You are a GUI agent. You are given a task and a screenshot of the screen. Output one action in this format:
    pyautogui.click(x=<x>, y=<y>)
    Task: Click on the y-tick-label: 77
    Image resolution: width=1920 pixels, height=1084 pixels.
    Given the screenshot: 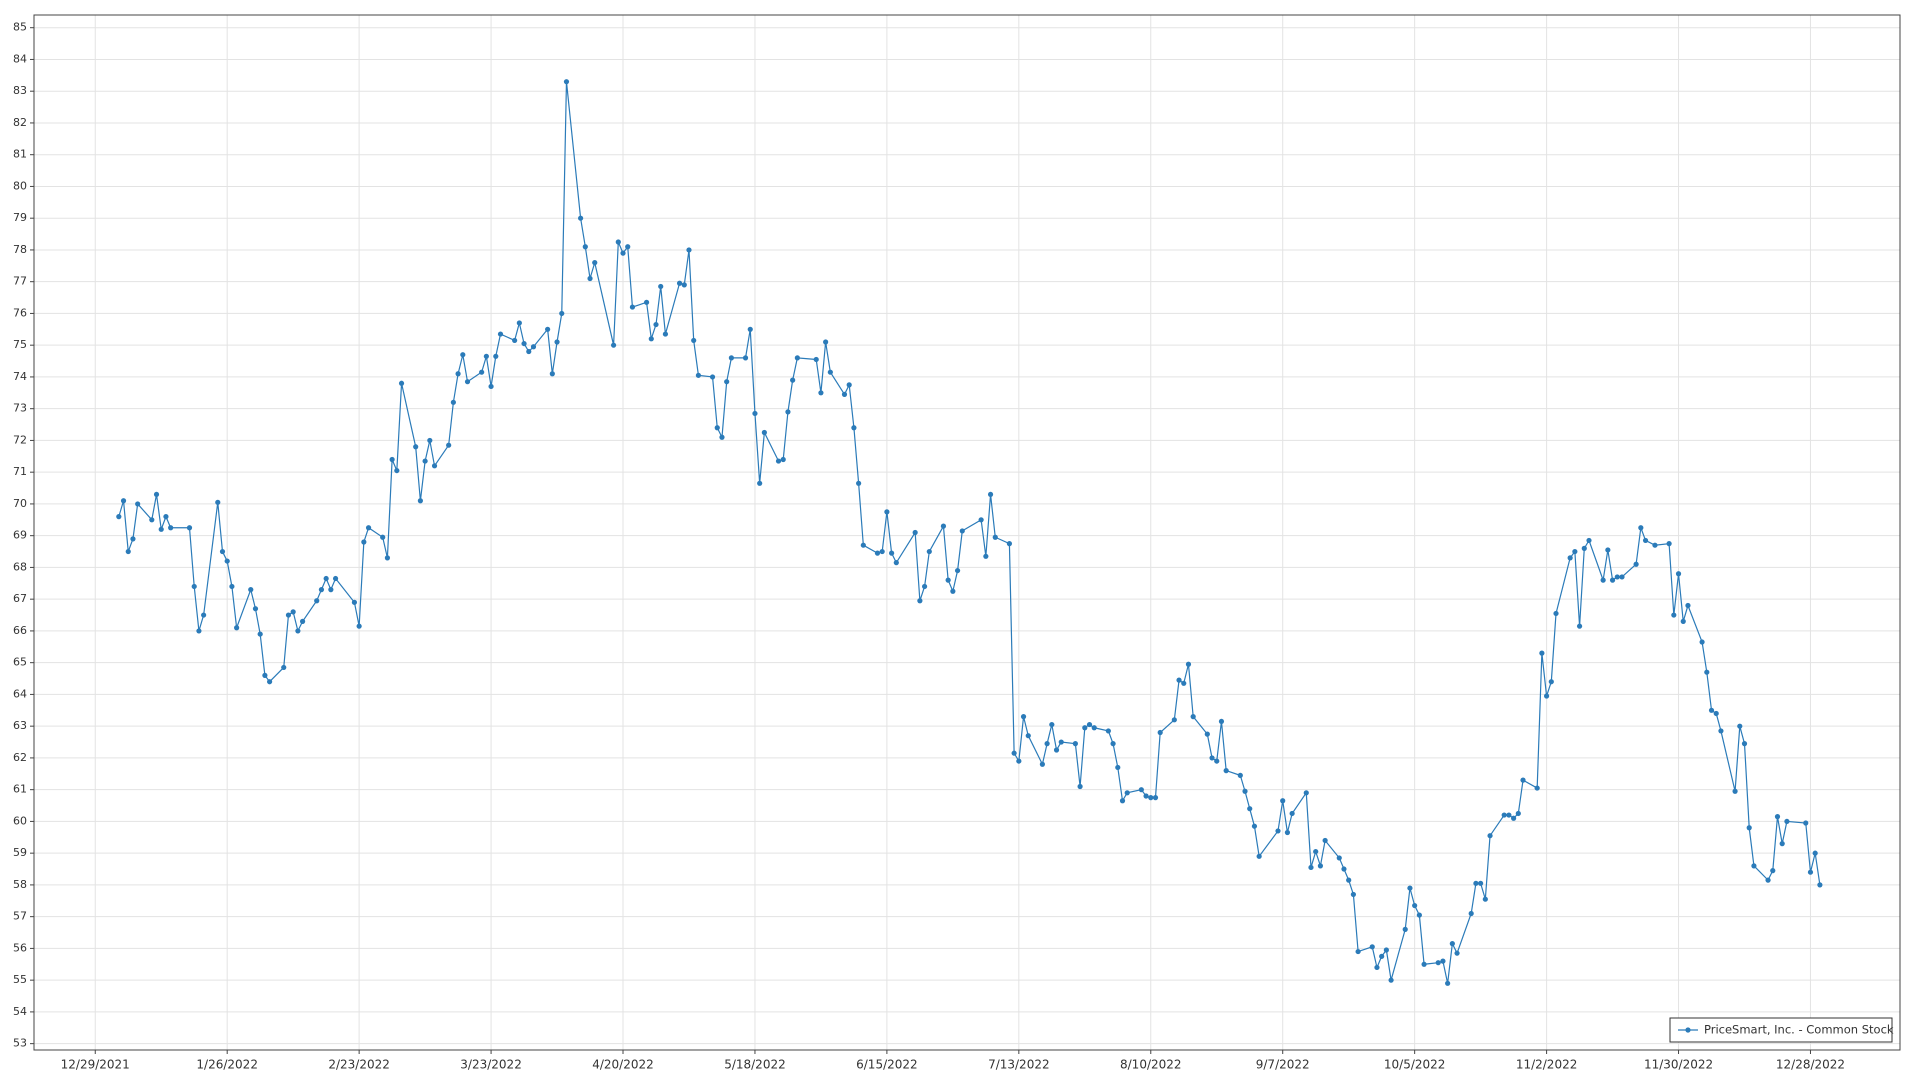 What is the action you would take?
    pyautogui.click(x=20, y=281)
    